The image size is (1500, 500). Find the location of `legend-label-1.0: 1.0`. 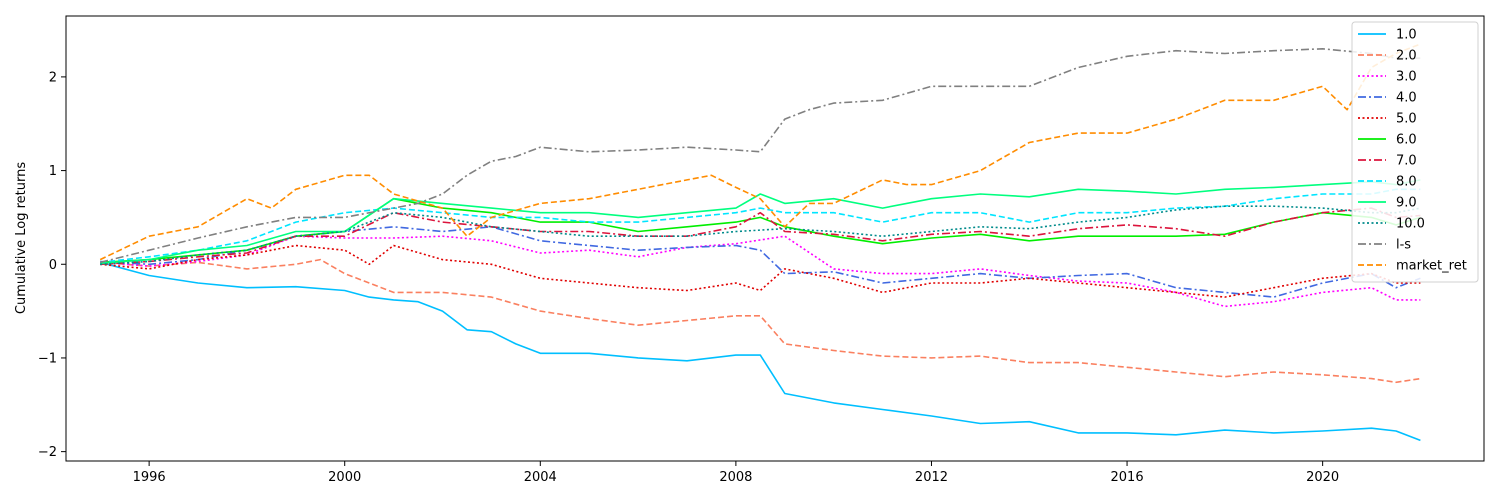

legend-label-1.0: 1.0 is located at coordinates (1406, 35).